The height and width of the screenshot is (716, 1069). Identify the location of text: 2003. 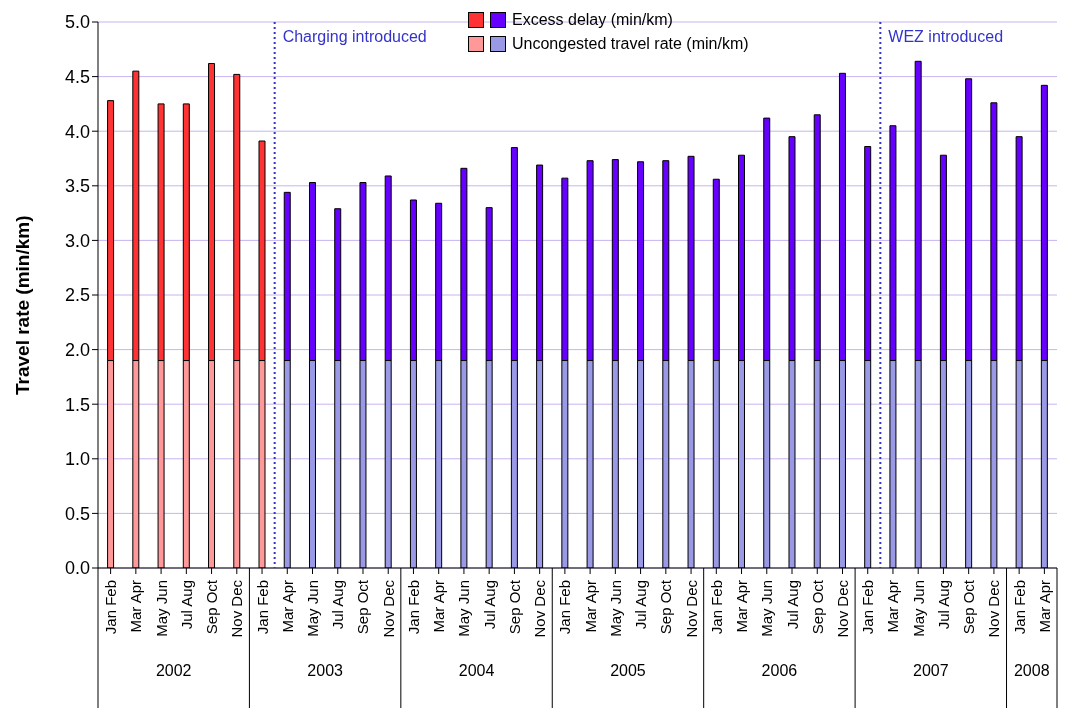
(325, 670).